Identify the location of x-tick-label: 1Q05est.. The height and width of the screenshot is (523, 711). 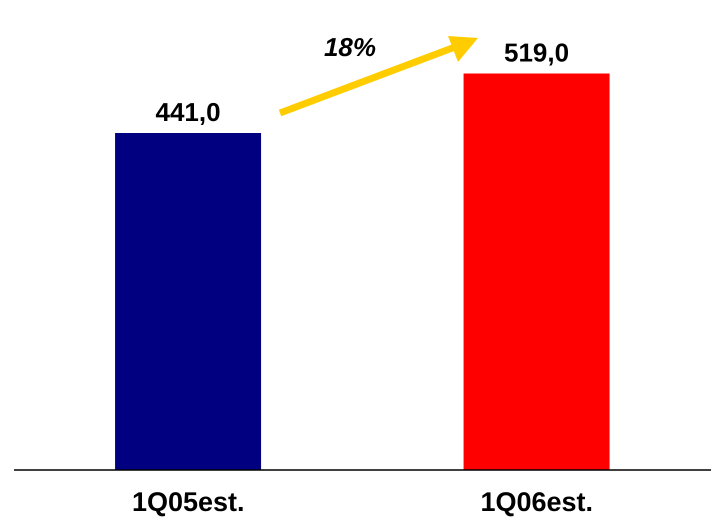
(188, 502).